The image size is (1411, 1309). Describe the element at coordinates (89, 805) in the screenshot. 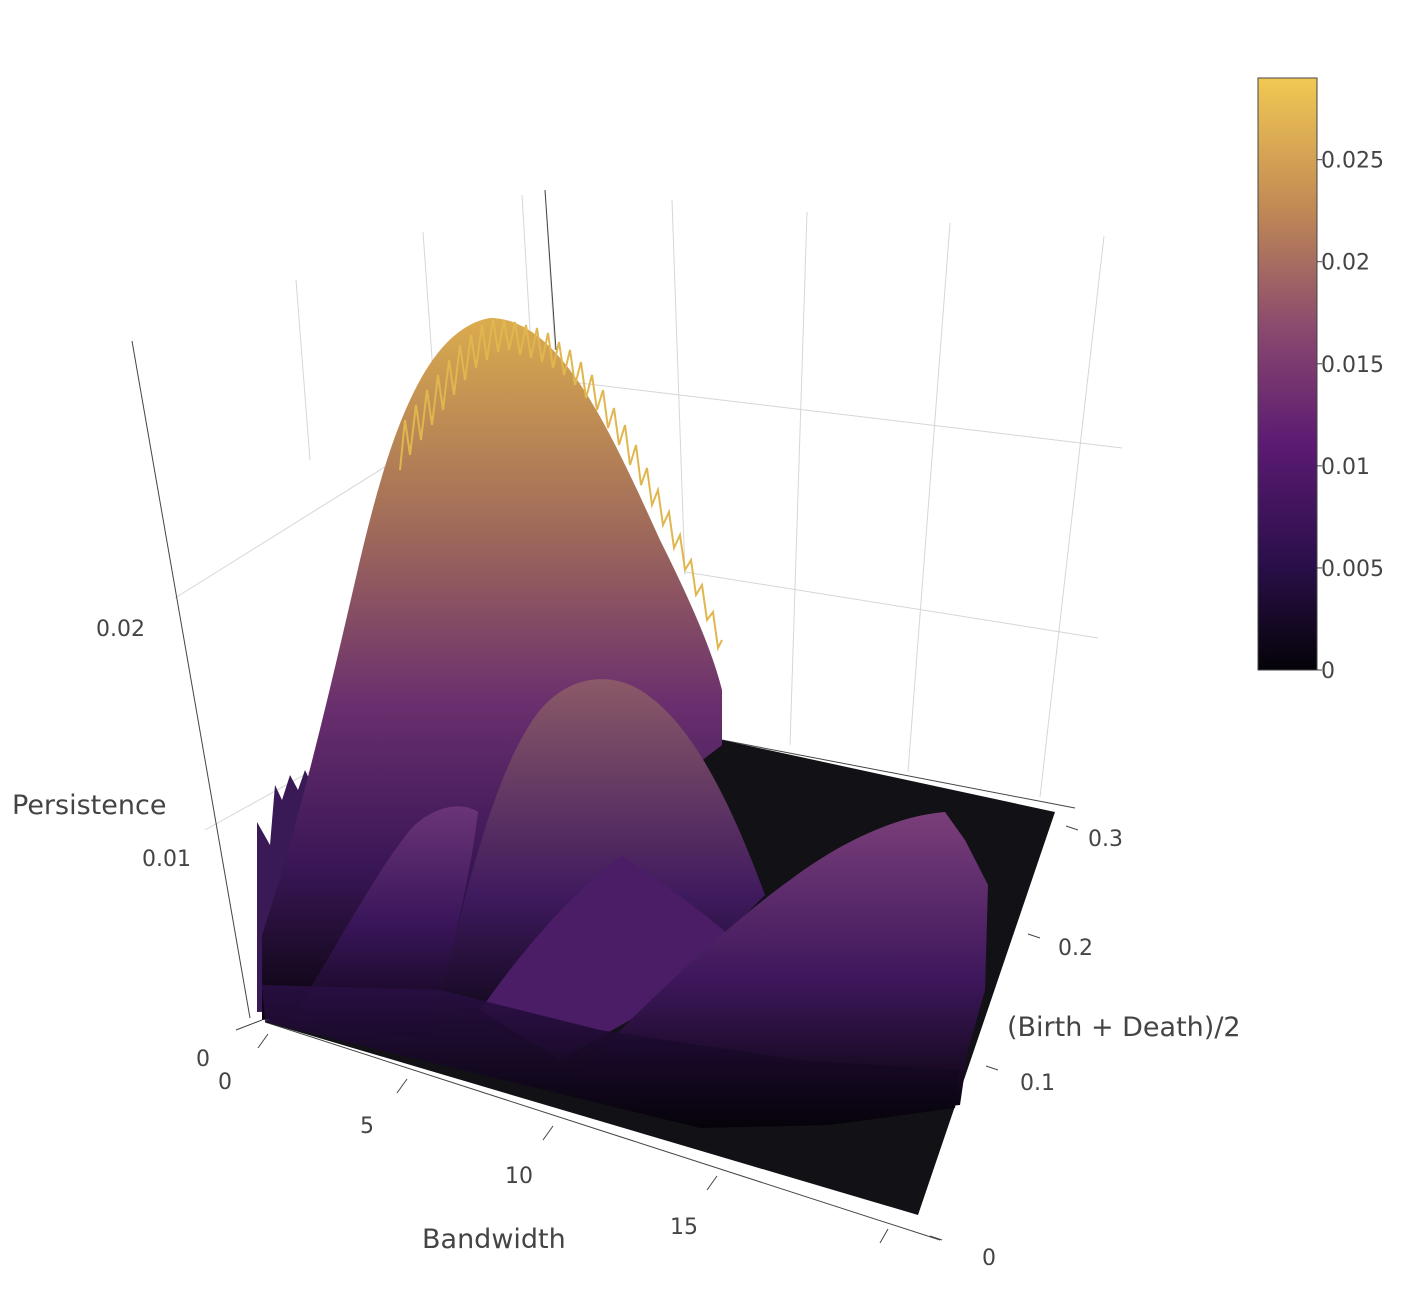

I see `z-axis-title: Persistence` at that location.